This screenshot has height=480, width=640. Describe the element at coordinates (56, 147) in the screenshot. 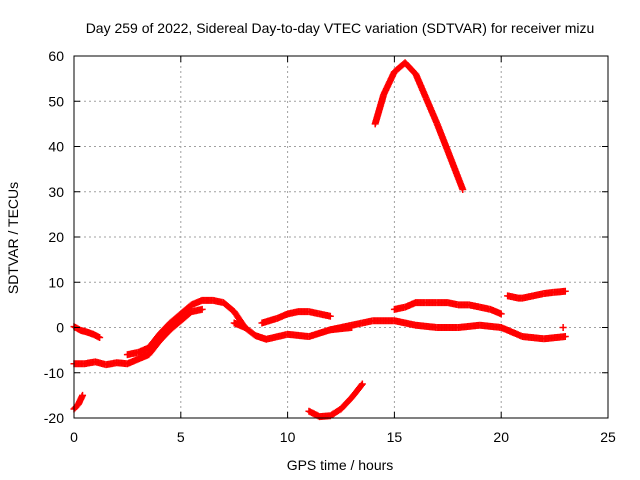

I see `y-tick-label: 40` at that location.